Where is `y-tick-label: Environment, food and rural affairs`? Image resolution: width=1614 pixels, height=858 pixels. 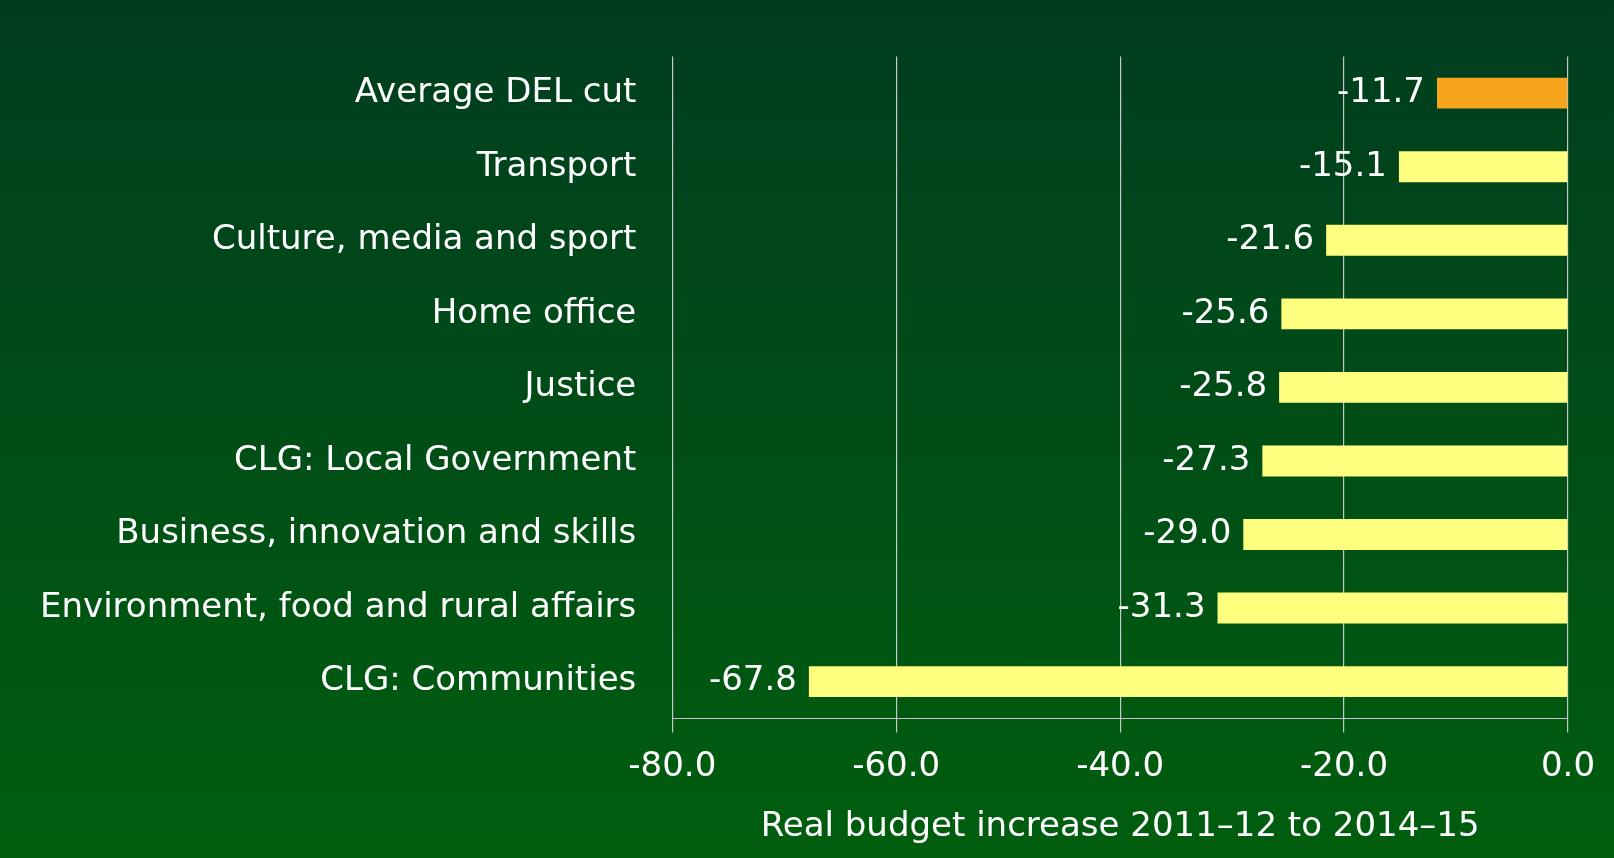 y-tick-label: Environment, food and rural affairs is located at coordinates (338, 604).